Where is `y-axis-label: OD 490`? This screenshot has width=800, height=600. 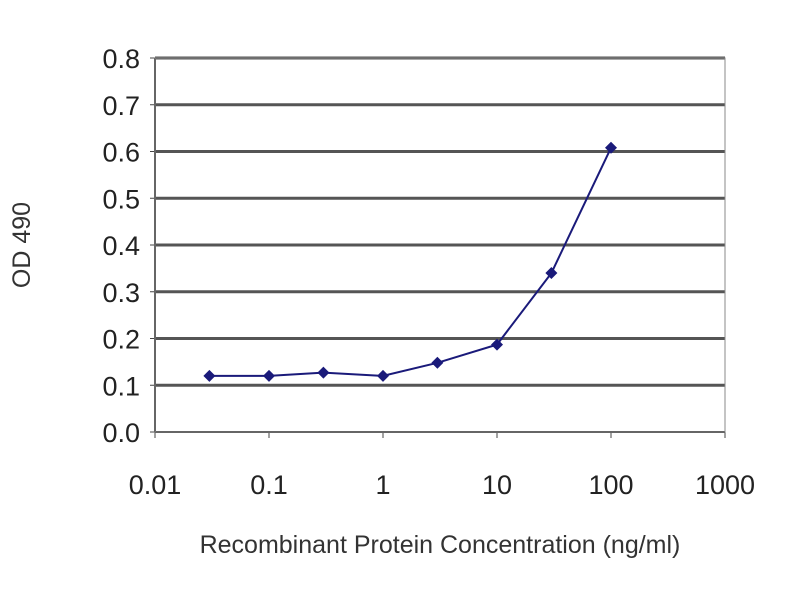 y-axis-label: OD 490 is located at coordinates (22, 245).